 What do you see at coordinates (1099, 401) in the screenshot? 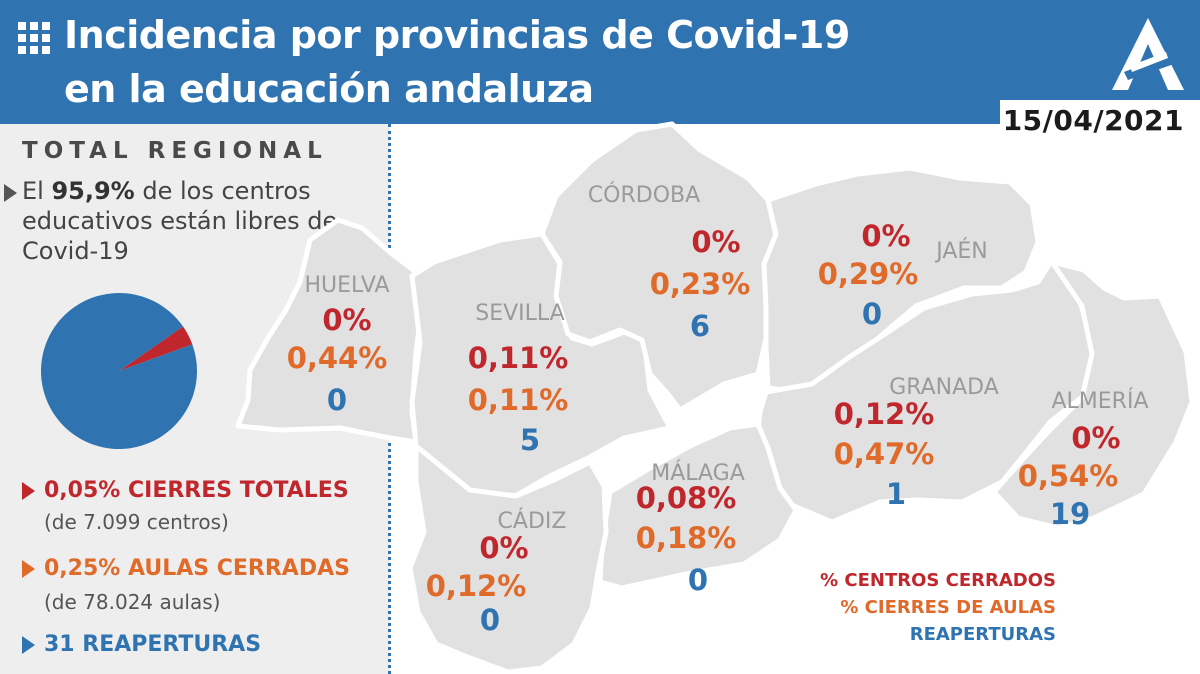
I see `province-name-almeria: ALMERÍA` at bounding box center [1099, 401].